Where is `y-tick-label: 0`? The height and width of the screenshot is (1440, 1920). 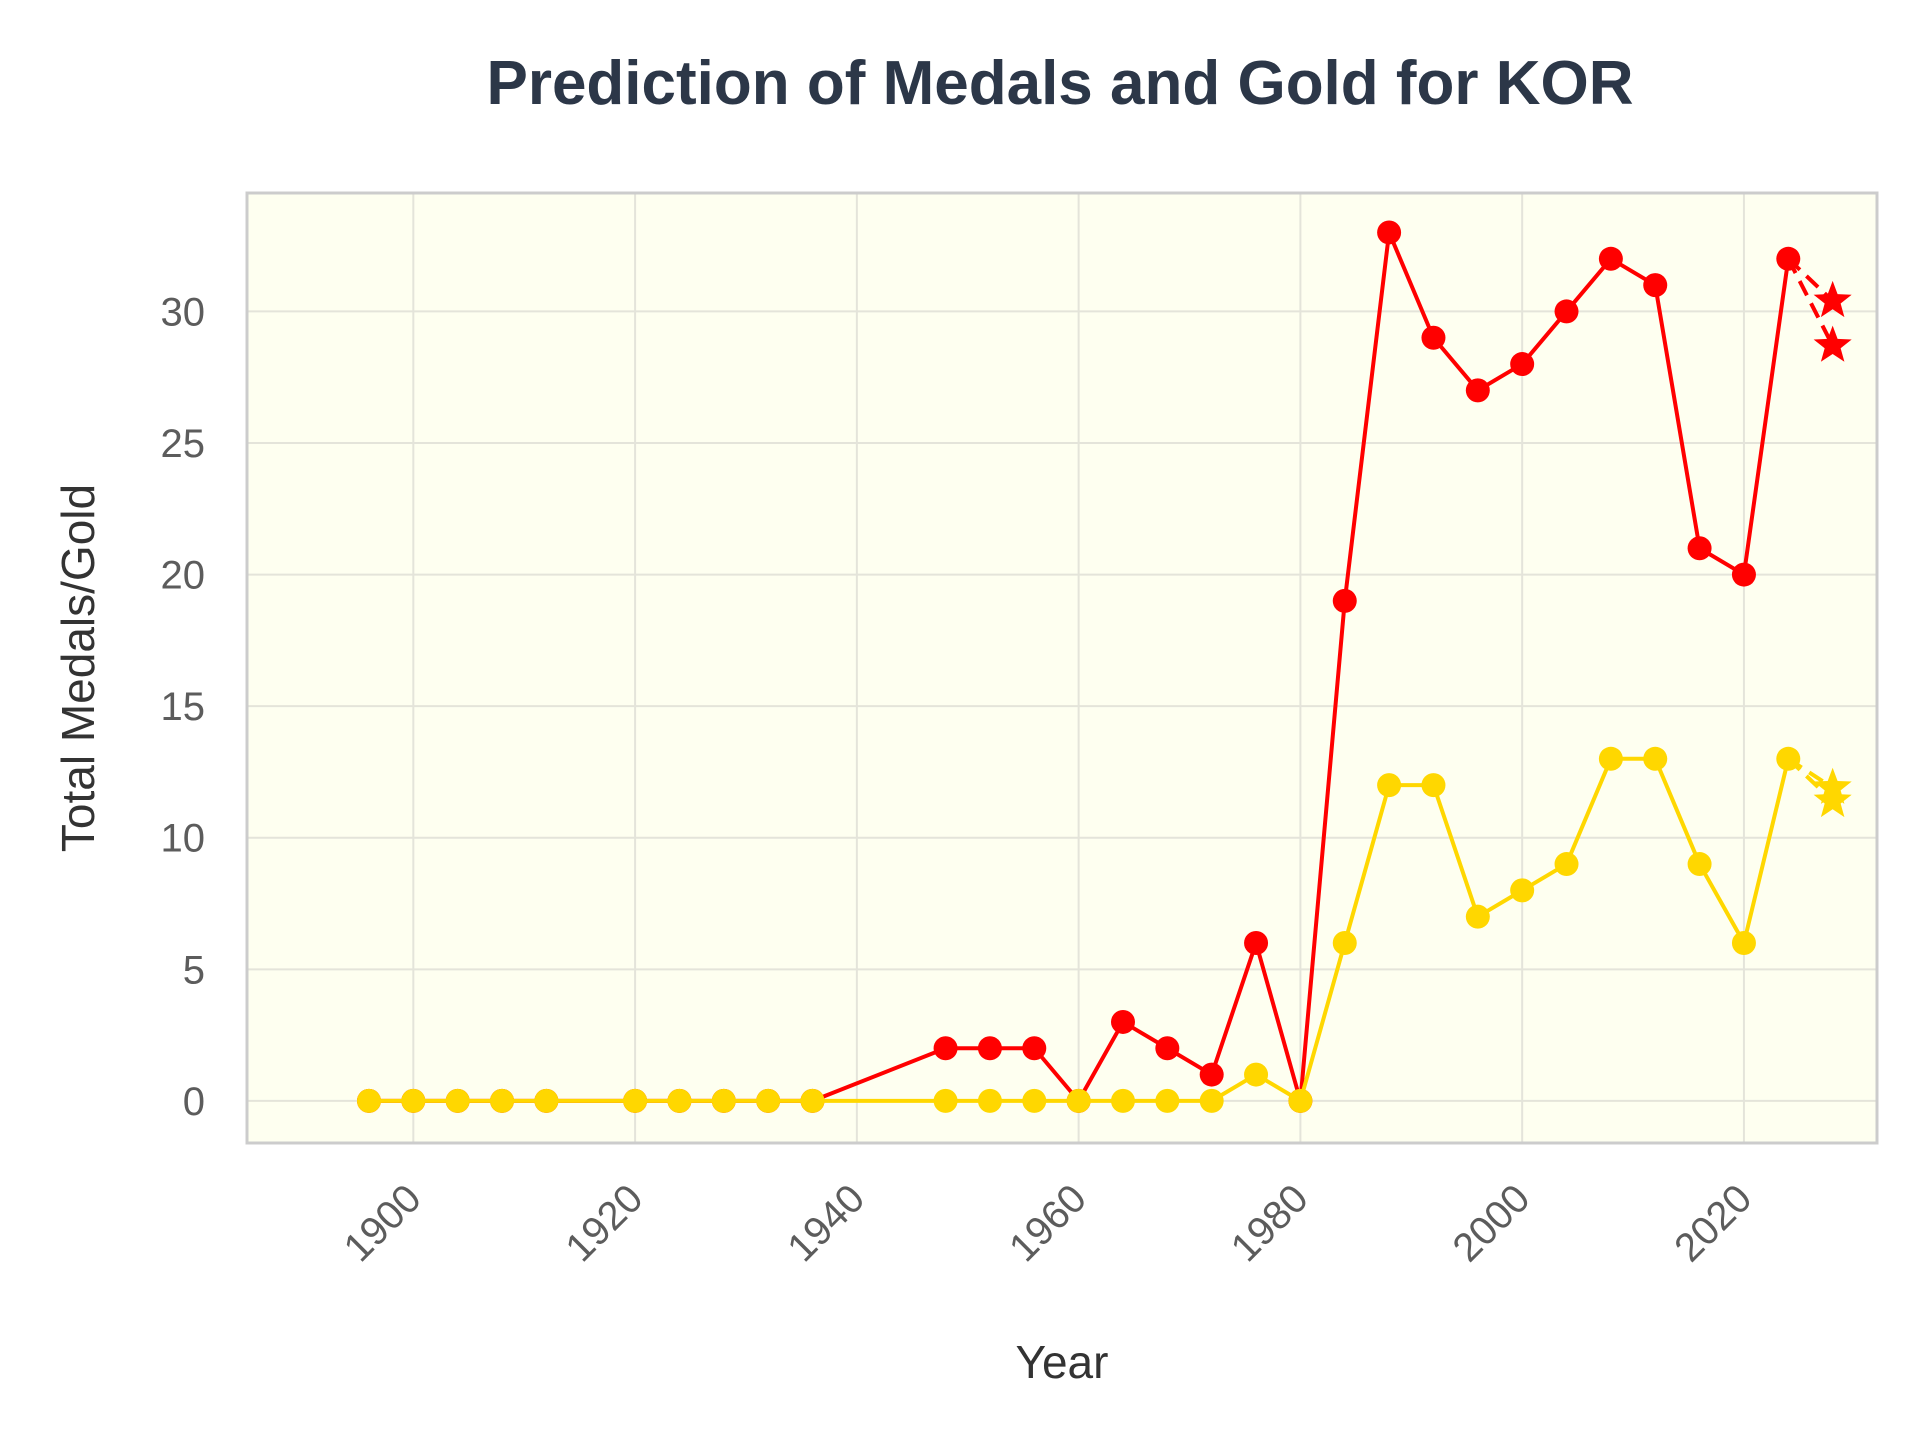 y-tick-label: 0 is located at coordinates (194, 1102).